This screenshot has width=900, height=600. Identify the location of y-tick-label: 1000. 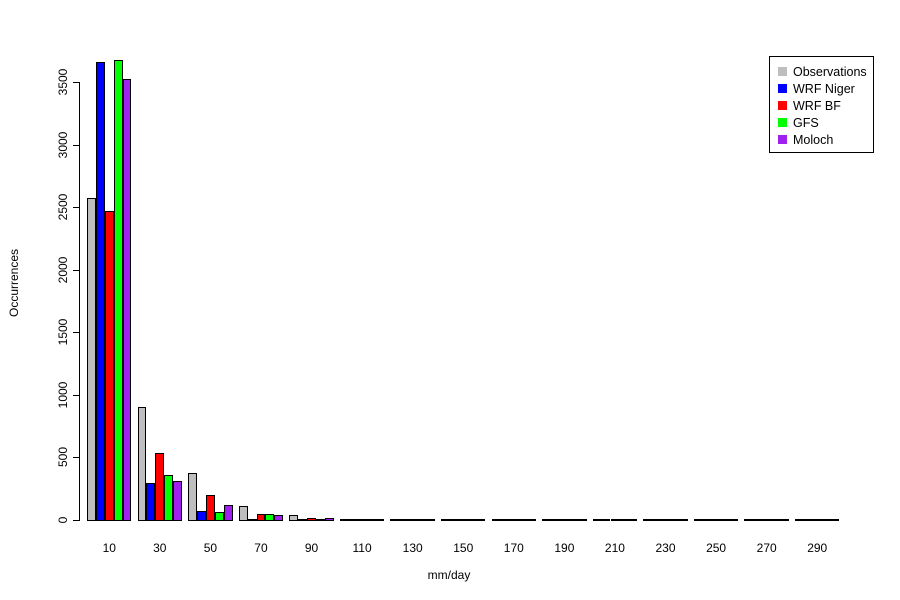
(63, 395).